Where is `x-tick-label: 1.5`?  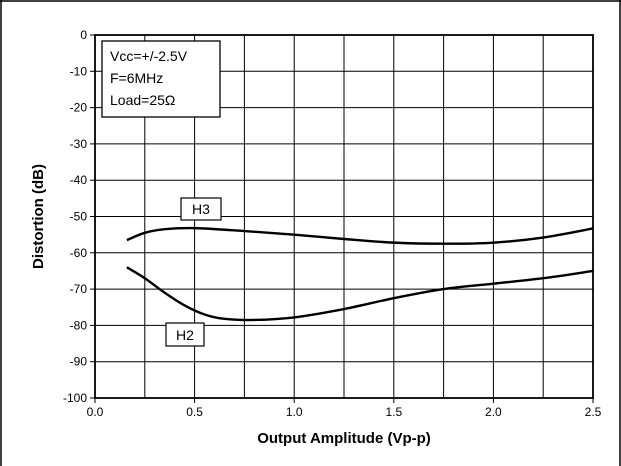 x-tick-label: 1.5 is located at coordinates (393, 412).